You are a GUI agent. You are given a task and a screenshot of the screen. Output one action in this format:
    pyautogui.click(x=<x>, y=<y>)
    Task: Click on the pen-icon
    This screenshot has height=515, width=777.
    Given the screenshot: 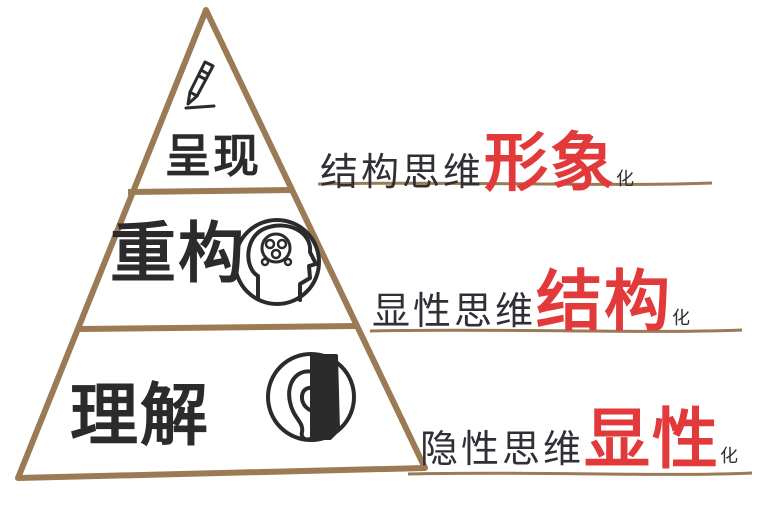 What is the action you would take?
    pyautogui.click(x=200, y=85)
    